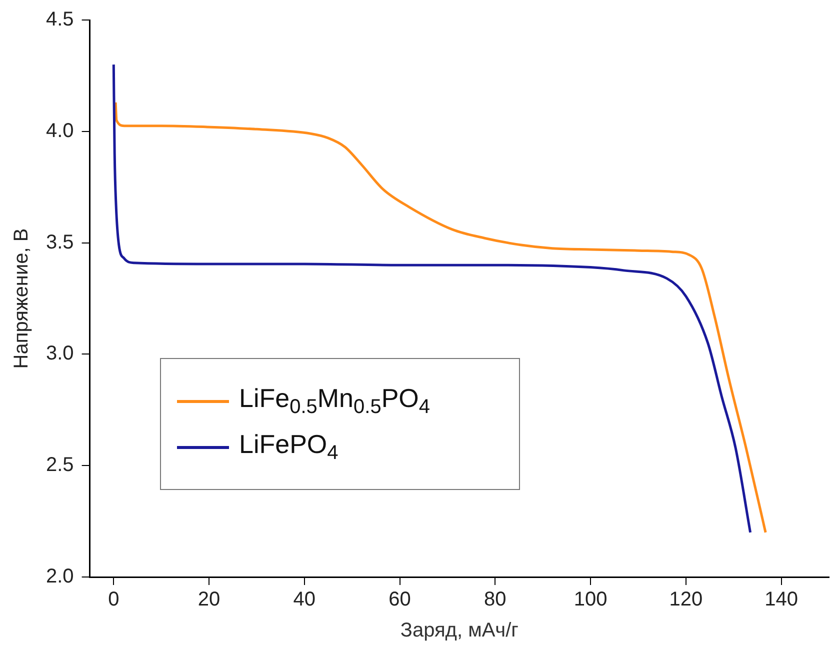 The height and width of the screenshot is (653, 831). I want to click on x-axis-title: Заряд, мАч/г, so click(459, 631).